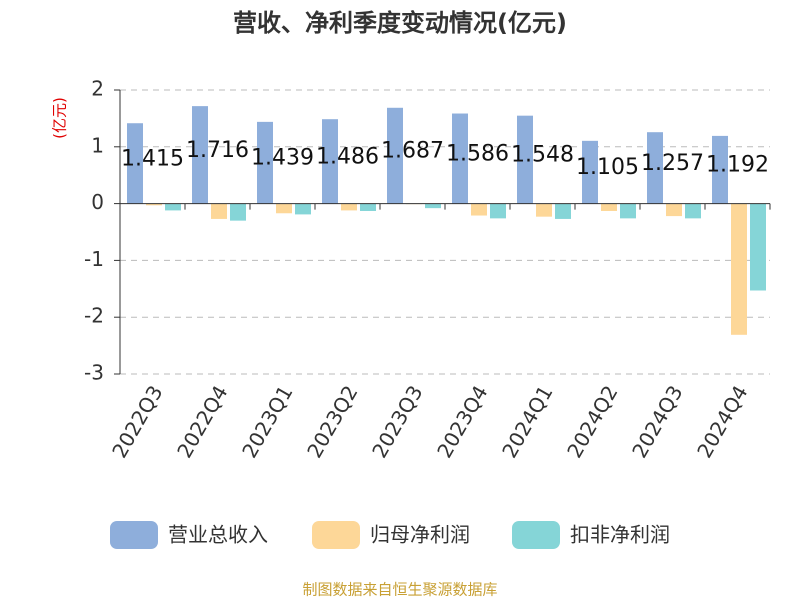 The image size is (800, 600). What do you see at coordinates (218, 535) in the screenshot?
I see `legend-label: 营业总收入` at bounding box center [218, 535].